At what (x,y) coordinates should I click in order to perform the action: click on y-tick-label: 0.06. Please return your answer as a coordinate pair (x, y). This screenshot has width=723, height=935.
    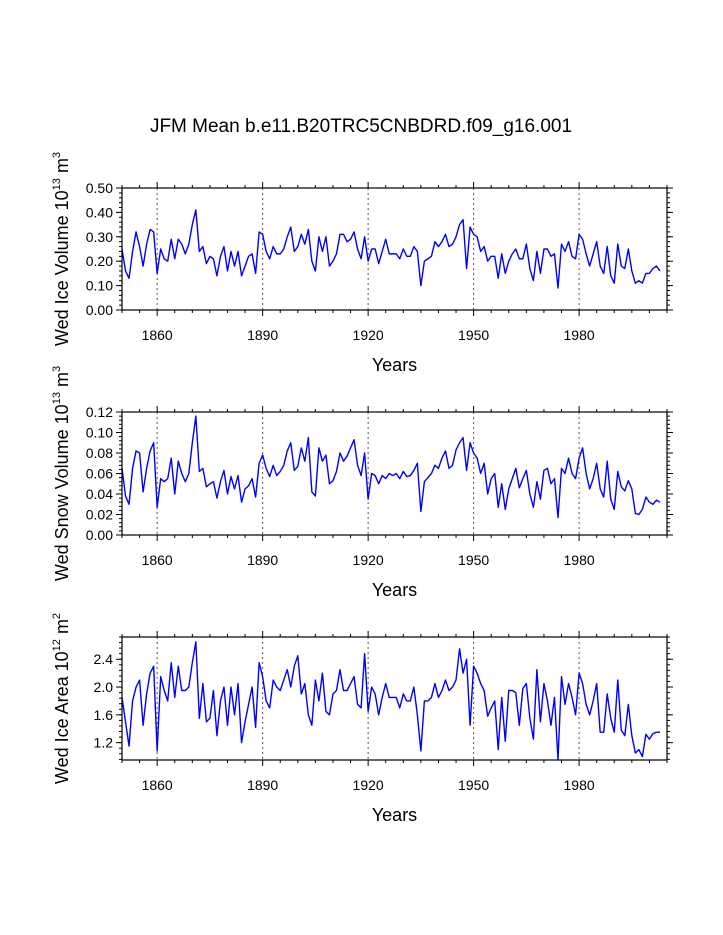
    Looking at the image, I should click on (99, 474).